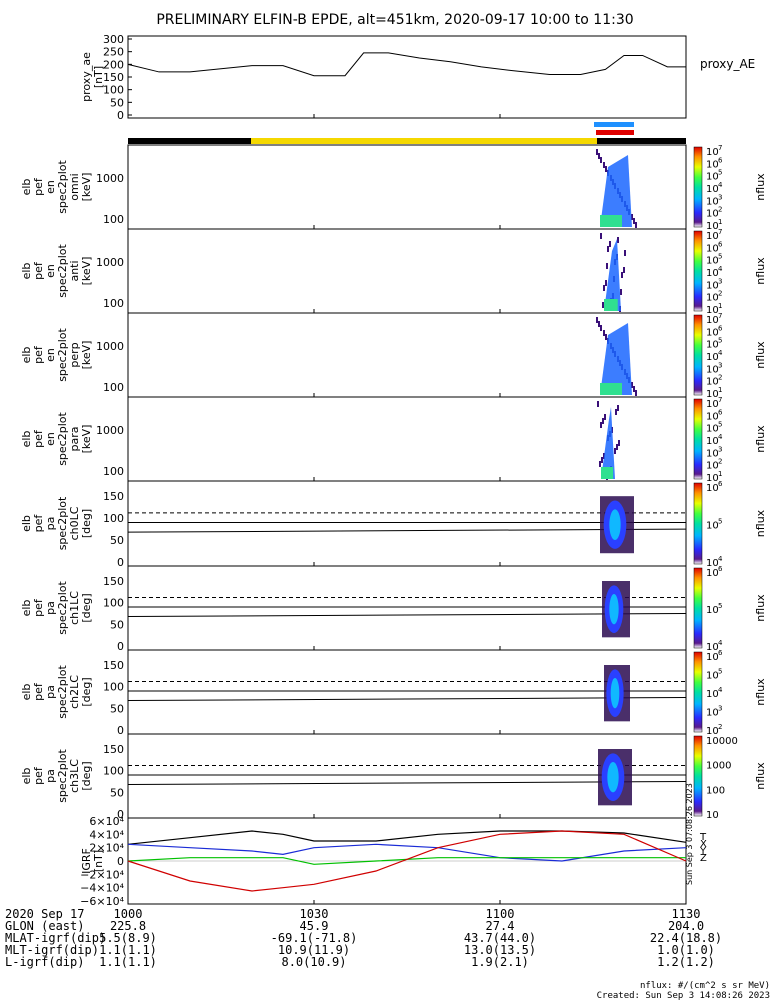 This screenshot has height=1000, width=775. I want to click on proxy-ae-line, so click(406, 64).